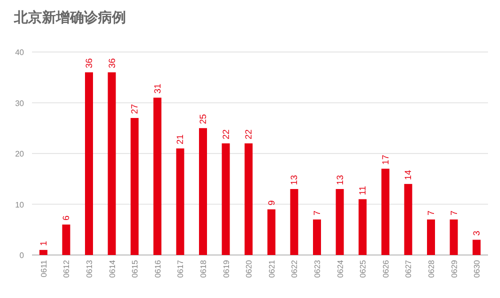 The height and width of the screenshot is (298, 500). Describe the element at coordinates (317, 268) in the screenshot. I see `x-tick-label: 0623` at that location.